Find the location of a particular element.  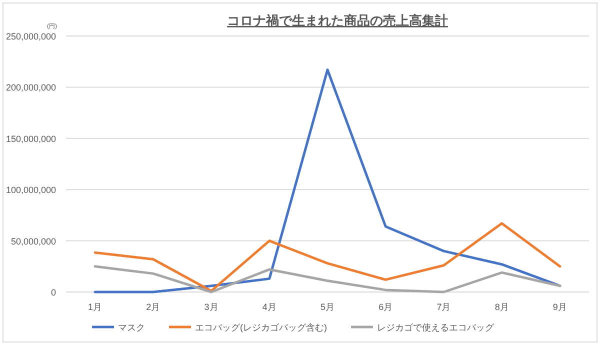

y-tick-label: 100,000,000 is located at coordinates (31, 190).